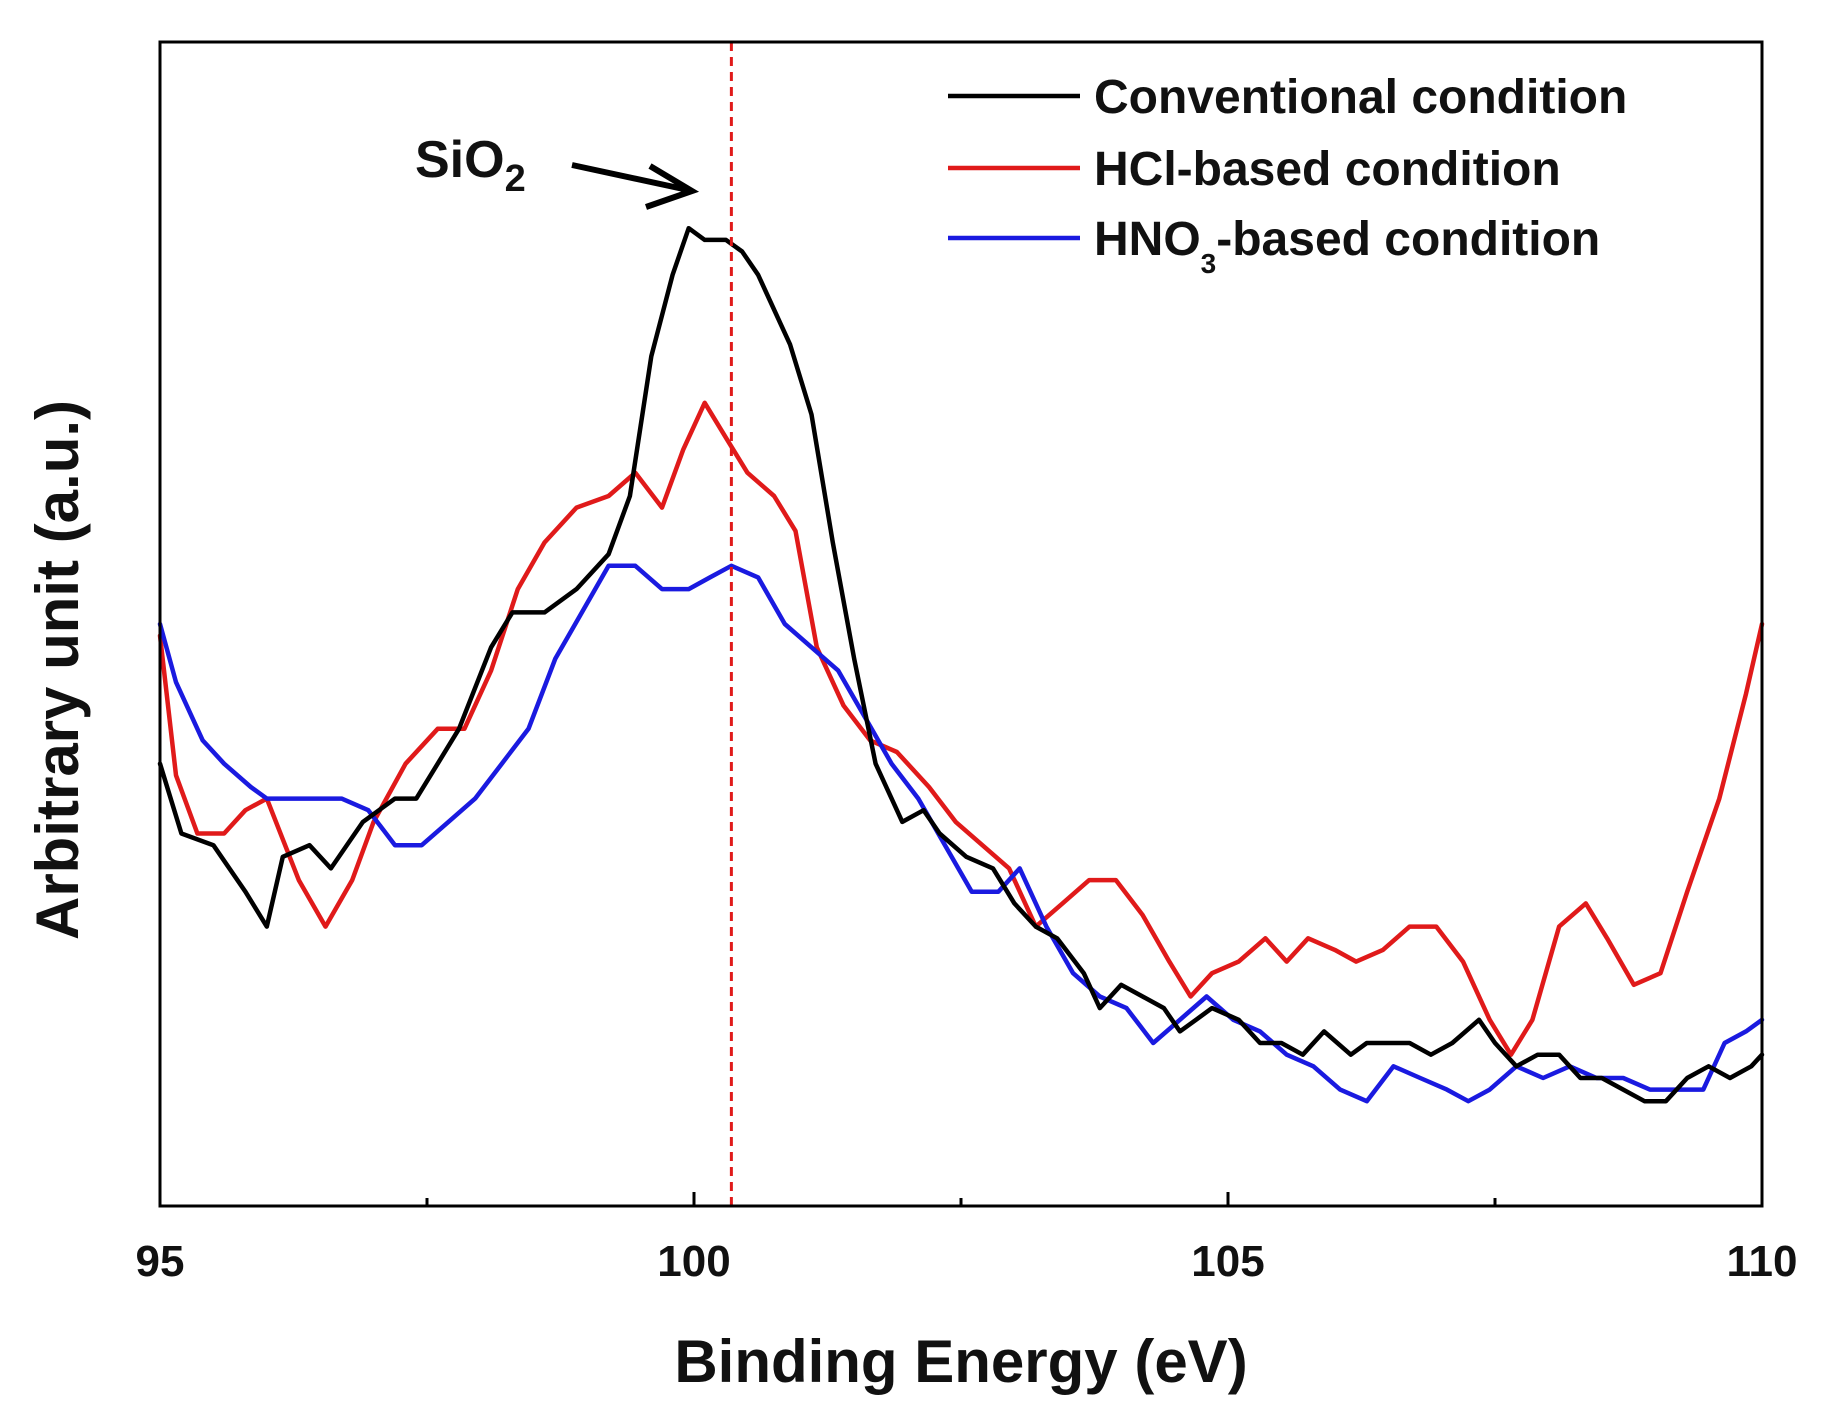 This screenshot has width=1832, height=1404. I want to click on annotation-label: SiO2, so click(470, 165).